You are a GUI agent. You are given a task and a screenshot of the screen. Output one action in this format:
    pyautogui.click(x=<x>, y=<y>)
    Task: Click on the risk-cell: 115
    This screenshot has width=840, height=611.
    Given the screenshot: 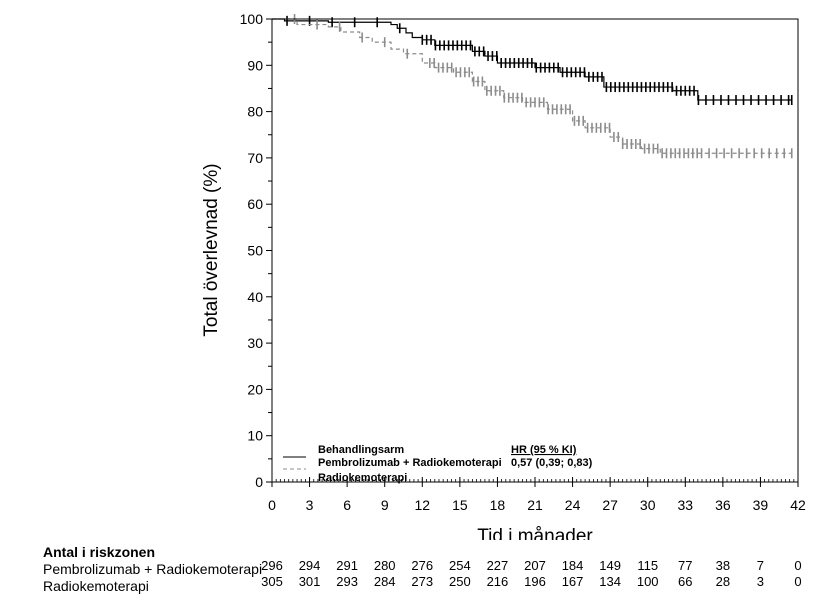 What is the action you would take?
    pyautogui.click(x=648, y=565)
    